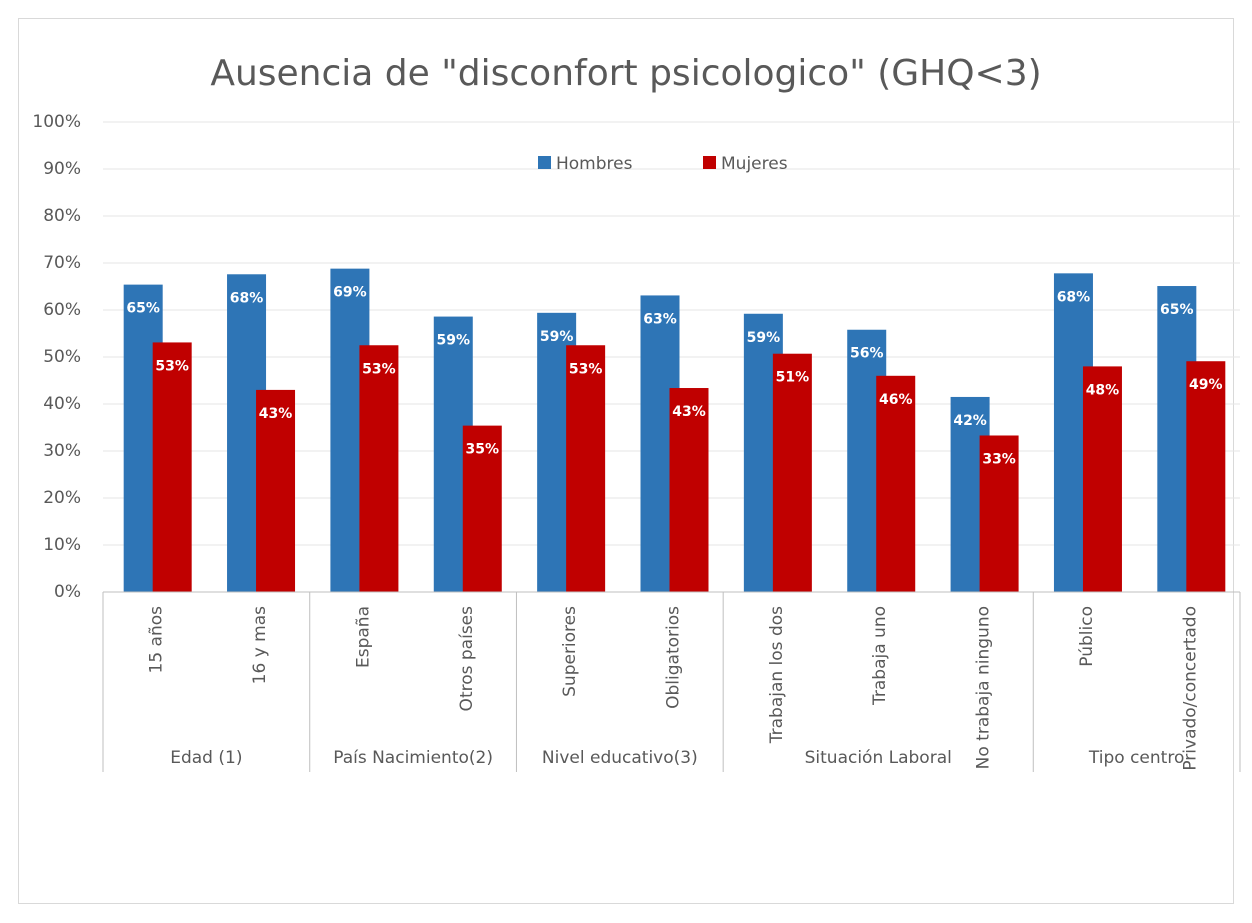 The width and height of the screenshot is (1252, 923). What do you see at coordinates (62, 216) in the screenshot?
I see `y-tick-label: 80%` at bounding box center [62, 216].